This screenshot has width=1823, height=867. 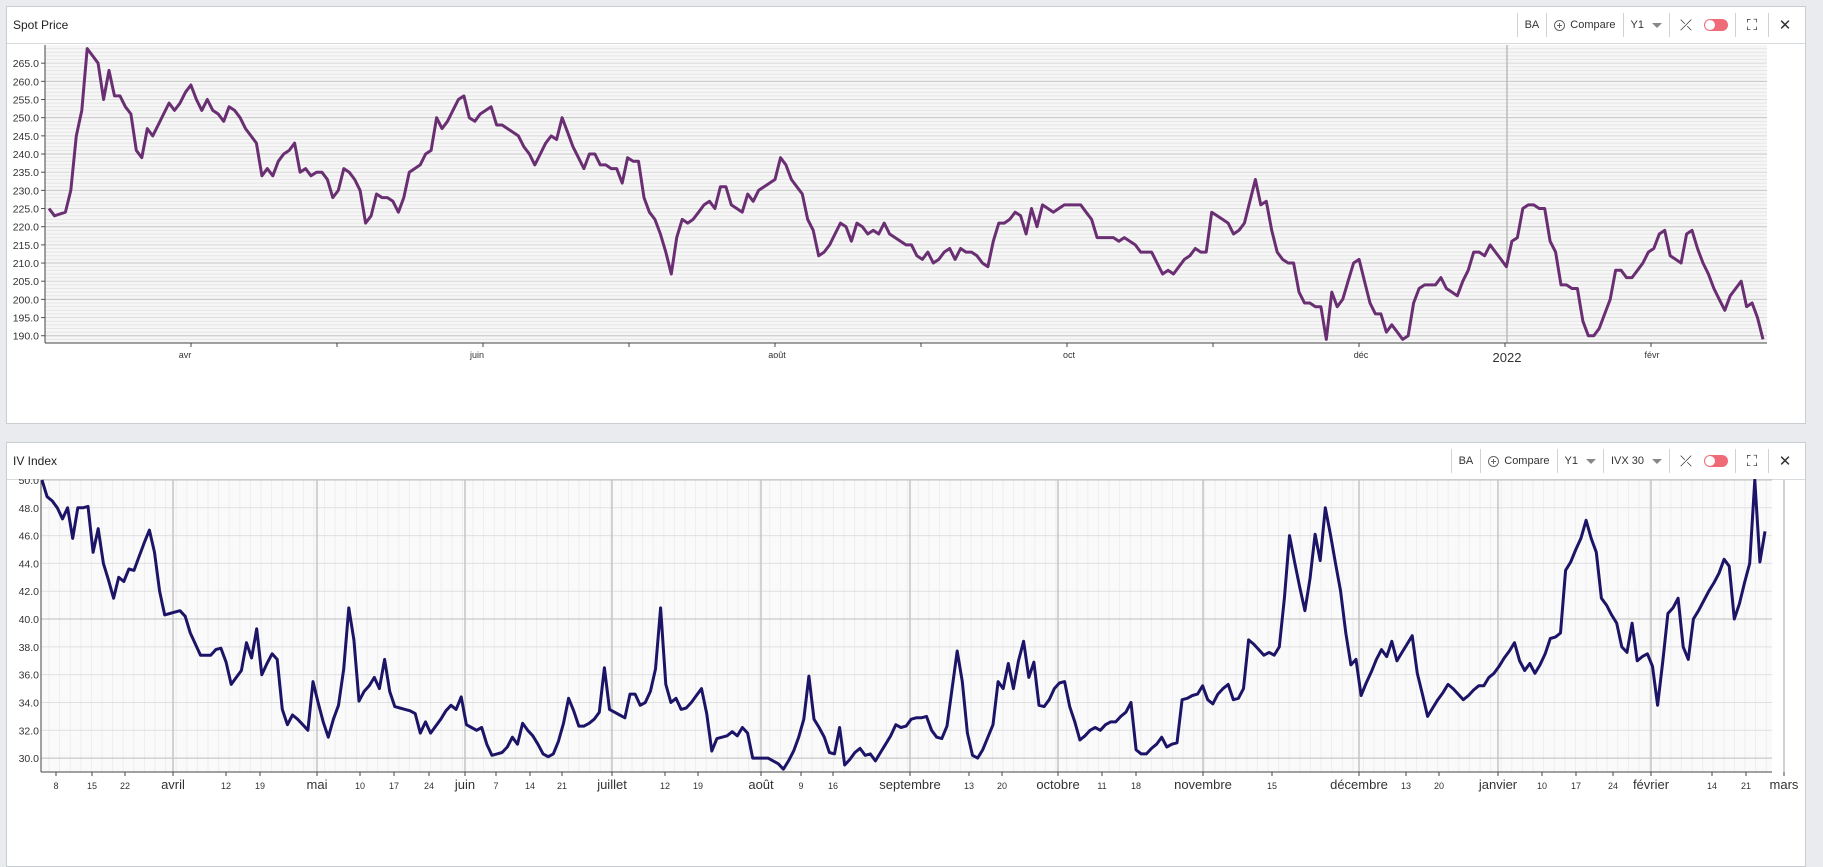 What do you see at coordinates (260, 786) in the screenshot?
I see `x-tick-label: 19` at bounding box center [260, 786].